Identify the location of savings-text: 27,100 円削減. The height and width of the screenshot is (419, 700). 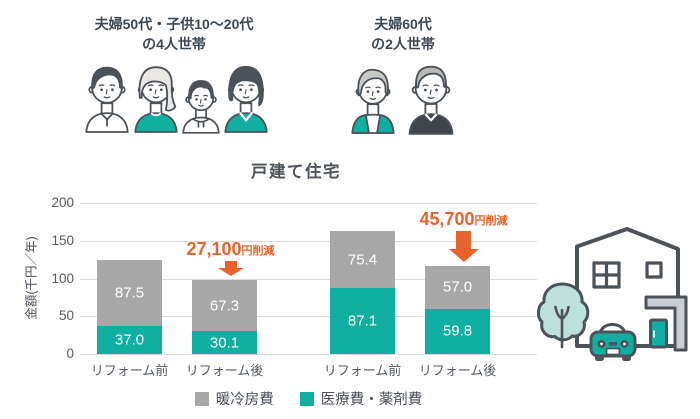
(230, 249).